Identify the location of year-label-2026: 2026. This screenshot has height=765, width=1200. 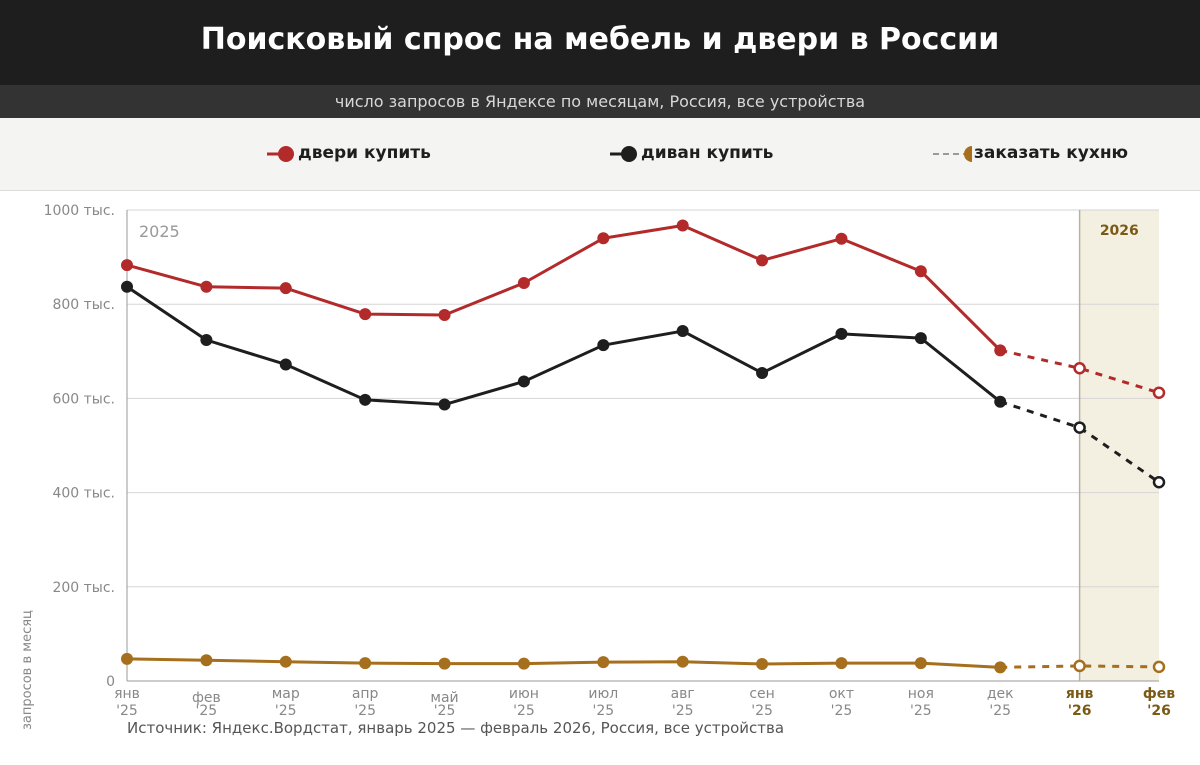
(1119, 231).